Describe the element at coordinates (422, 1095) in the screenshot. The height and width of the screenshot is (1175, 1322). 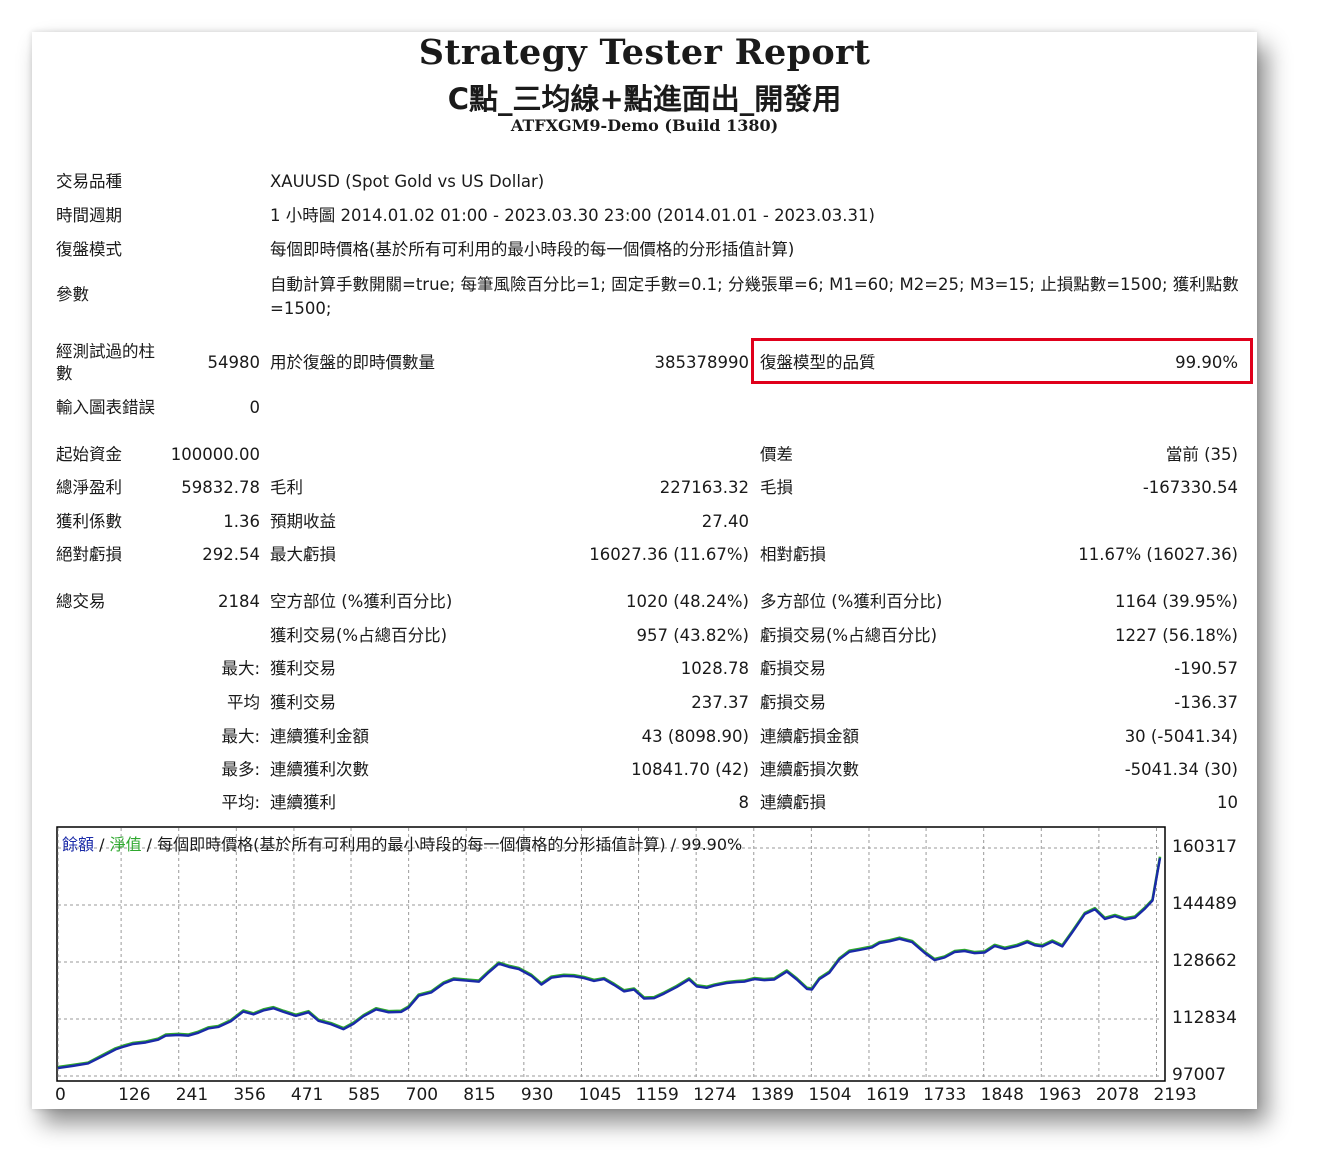
I see `x-tick-label: 700` at that location.